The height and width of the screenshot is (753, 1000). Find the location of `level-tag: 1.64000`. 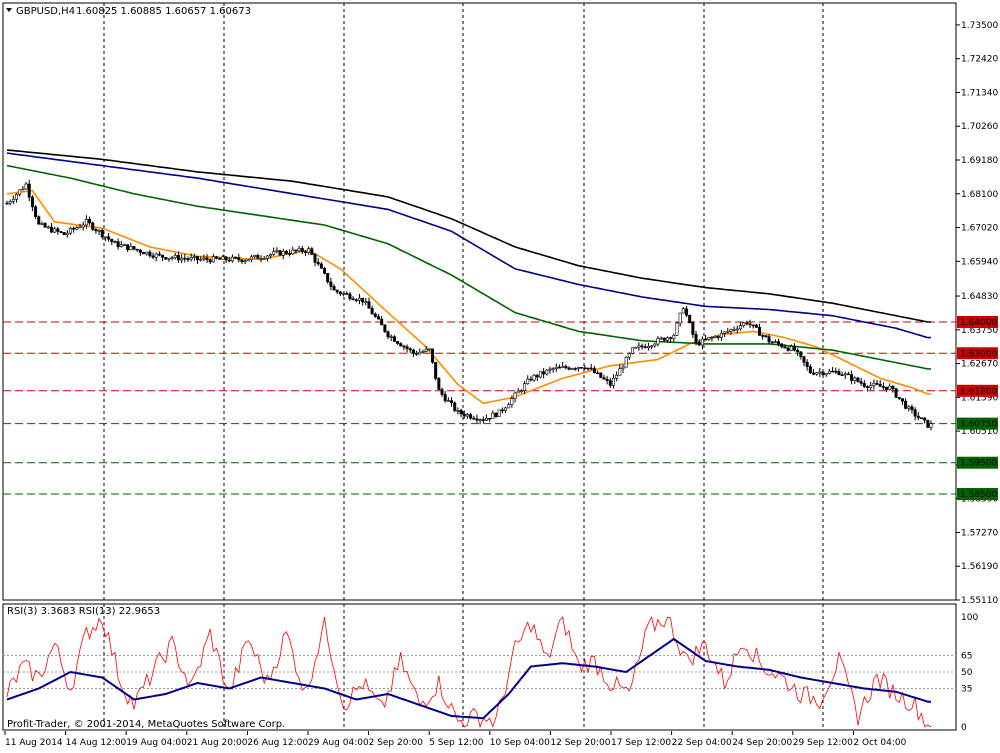

level-tag: 1.64000 is located at coordinates (977, 321).